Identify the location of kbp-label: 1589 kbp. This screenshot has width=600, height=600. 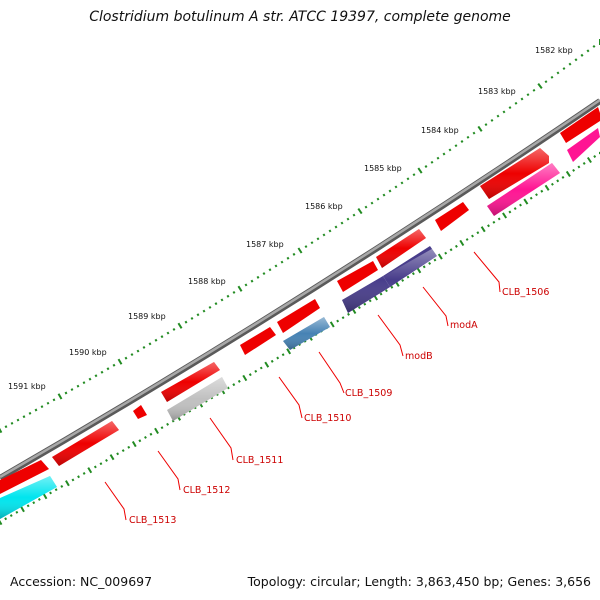
(147, 316).